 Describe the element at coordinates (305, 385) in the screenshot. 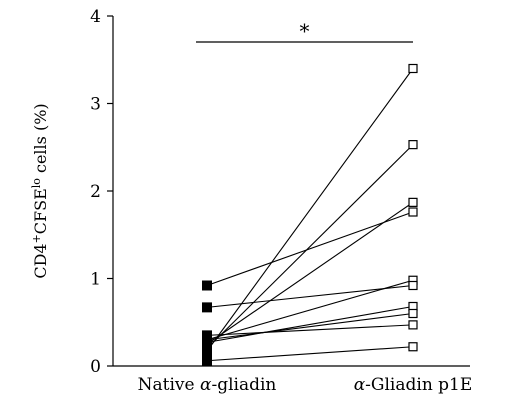

I see `x-category-labels: Native α-gliadin α-Gliadin p1E` at that location.